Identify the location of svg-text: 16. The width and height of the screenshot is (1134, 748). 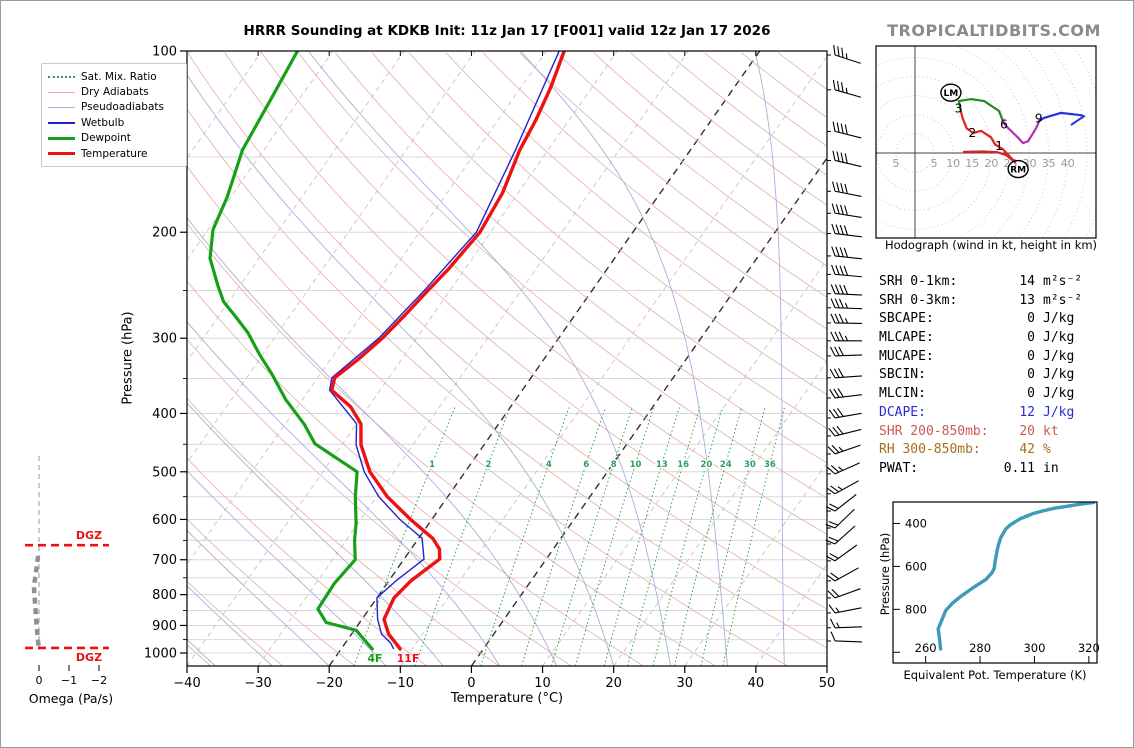
(683, 465).